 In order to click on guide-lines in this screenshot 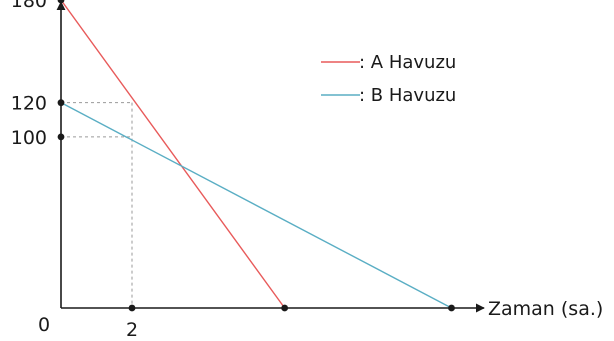, I will do `click(97, 205)`.